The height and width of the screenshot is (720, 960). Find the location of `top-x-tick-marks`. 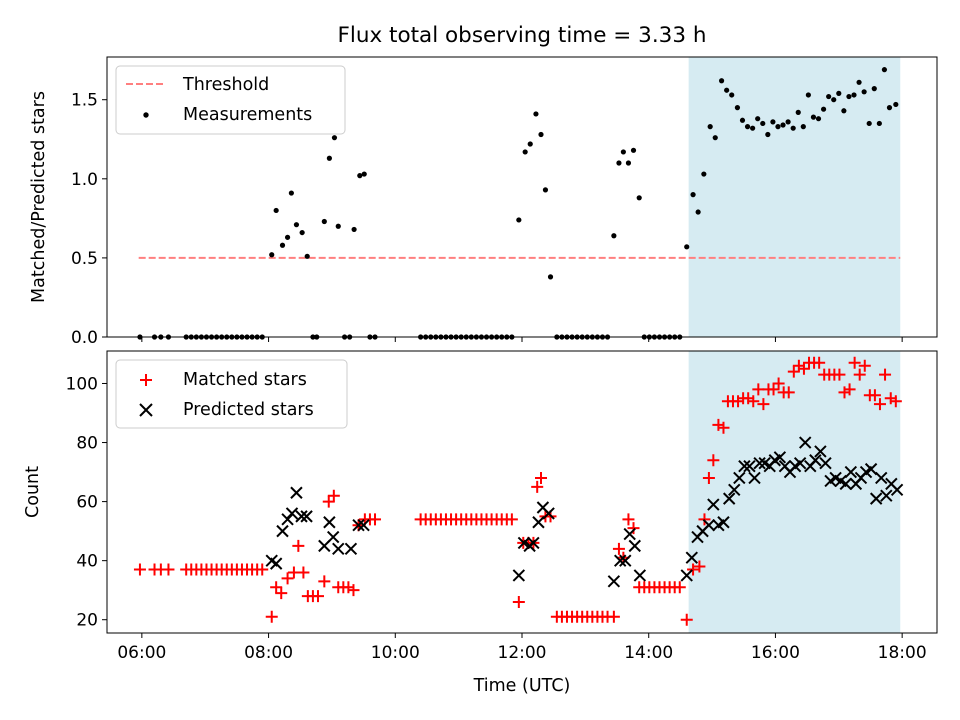

top-x-tick-marks is located at coordinates (522, 339).